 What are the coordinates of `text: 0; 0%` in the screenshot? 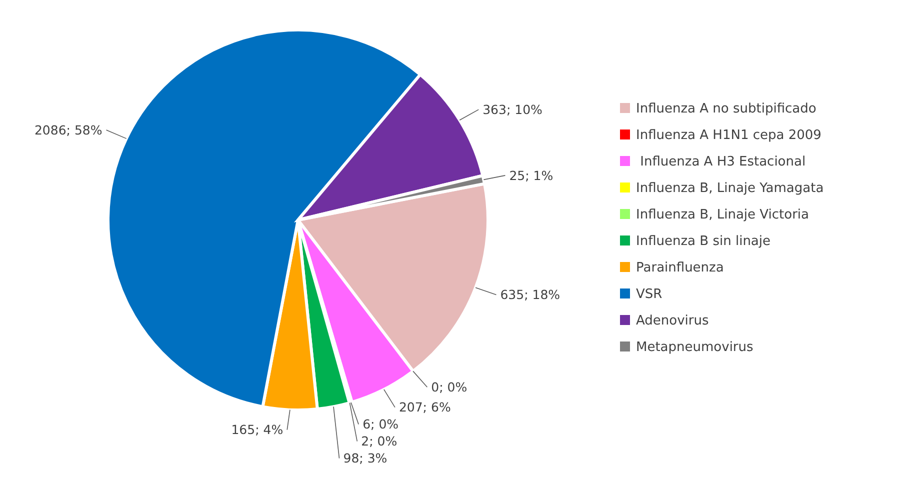 It's located at (449, 386).